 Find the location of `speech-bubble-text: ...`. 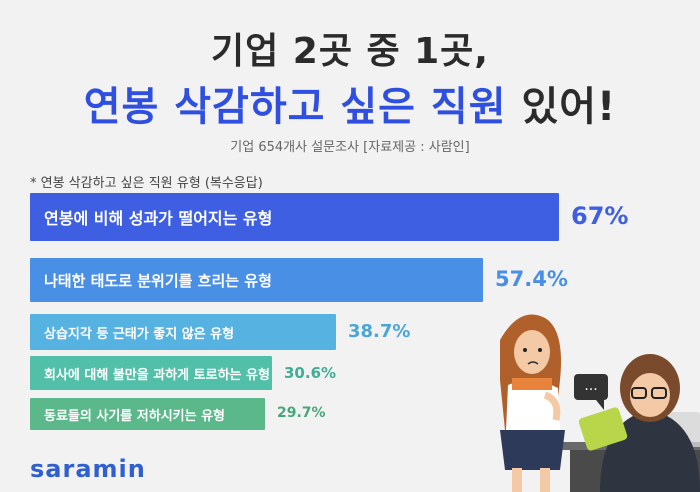

speech-bubble-text: ... is located at coordinates (590, 386).